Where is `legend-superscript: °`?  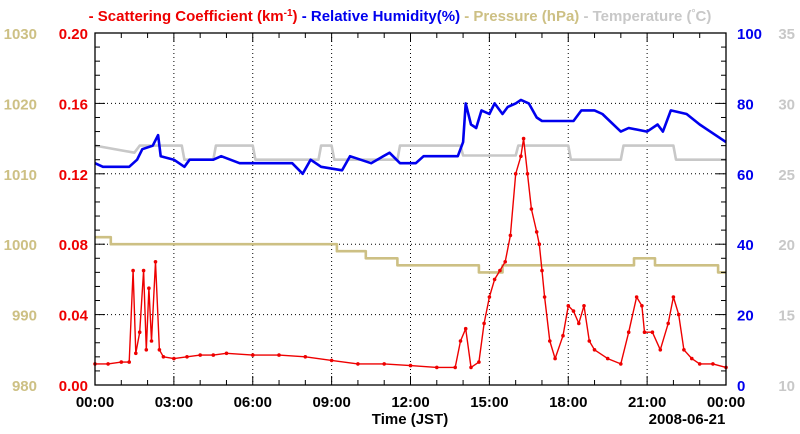
legend-superscript: ° is located at coordinates (694, 13).